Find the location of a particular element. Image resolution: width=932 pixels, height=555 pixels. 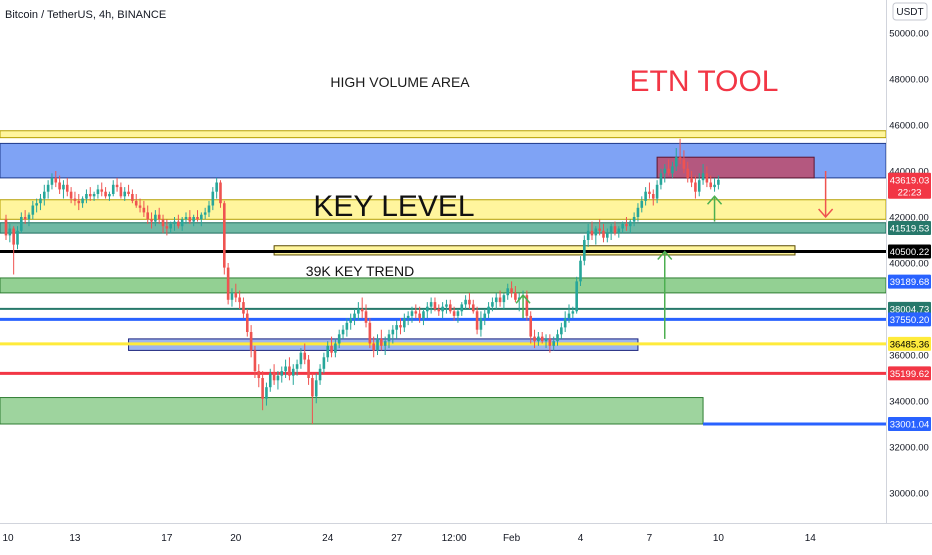

time-tick-label: 13 is located at coordinates (75, 538).